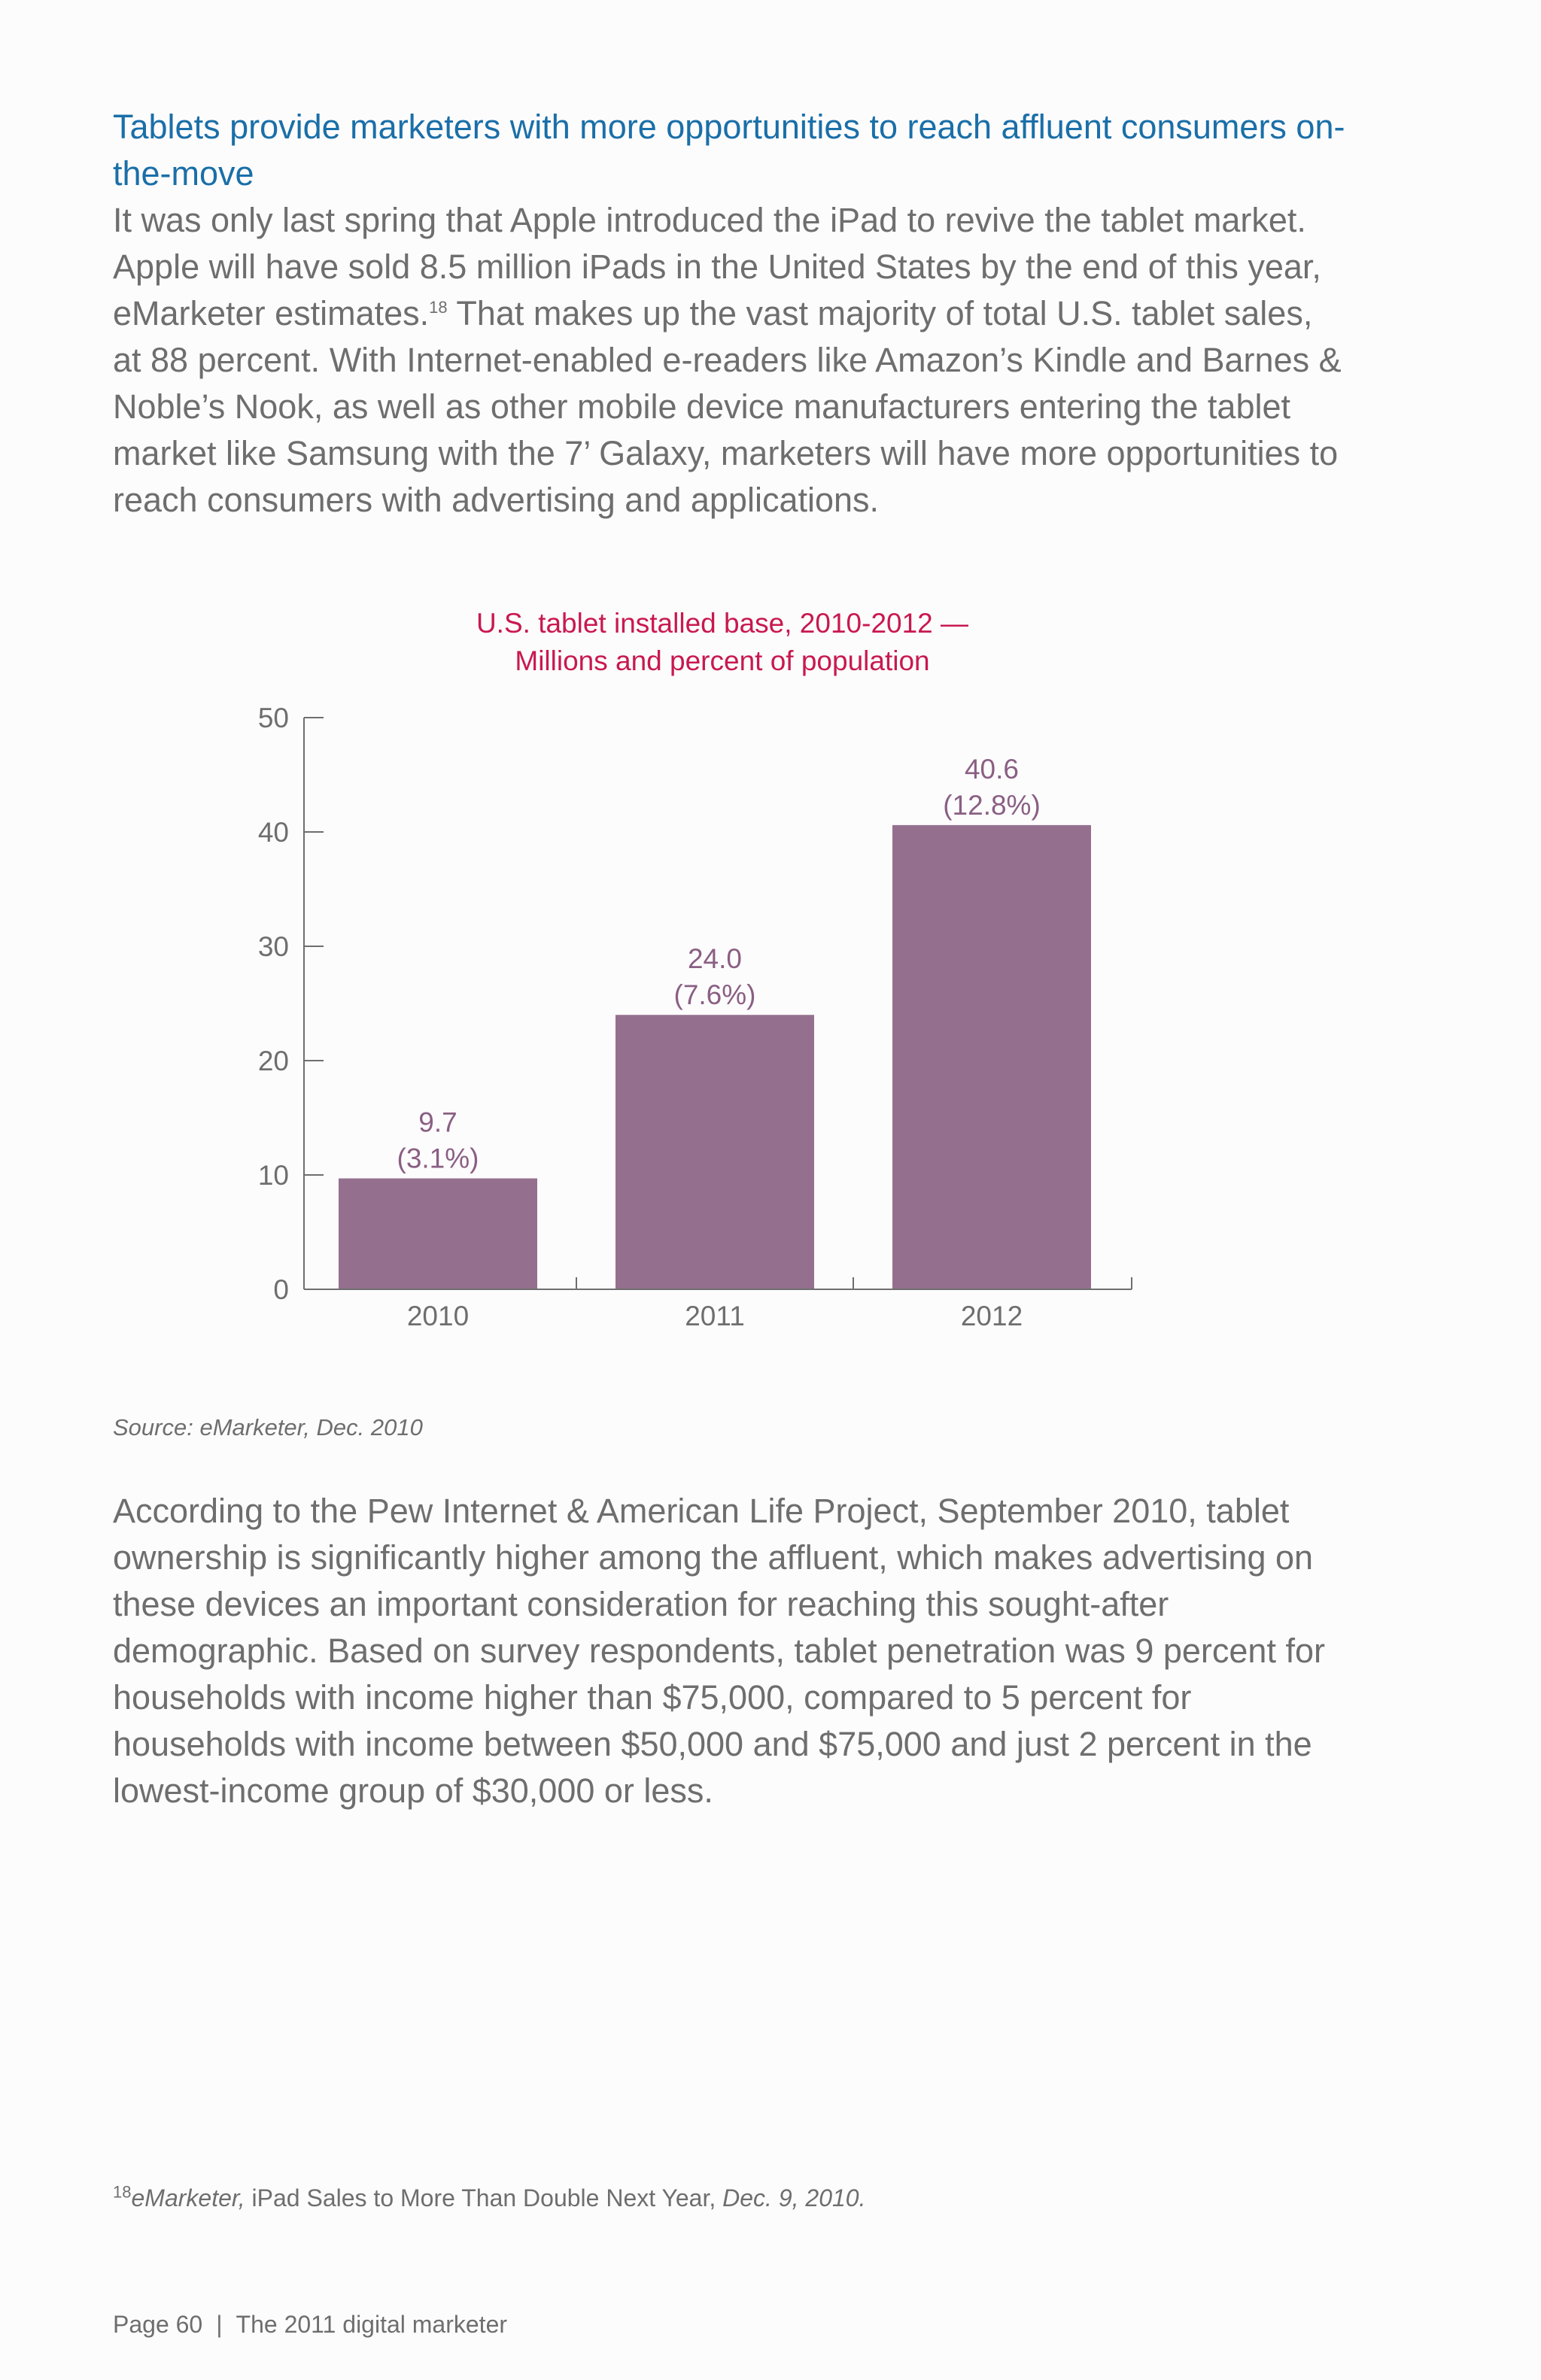 The image size is (1541, 2380). I want to click on bar-value-label: 9.7, so click(437, 1122).